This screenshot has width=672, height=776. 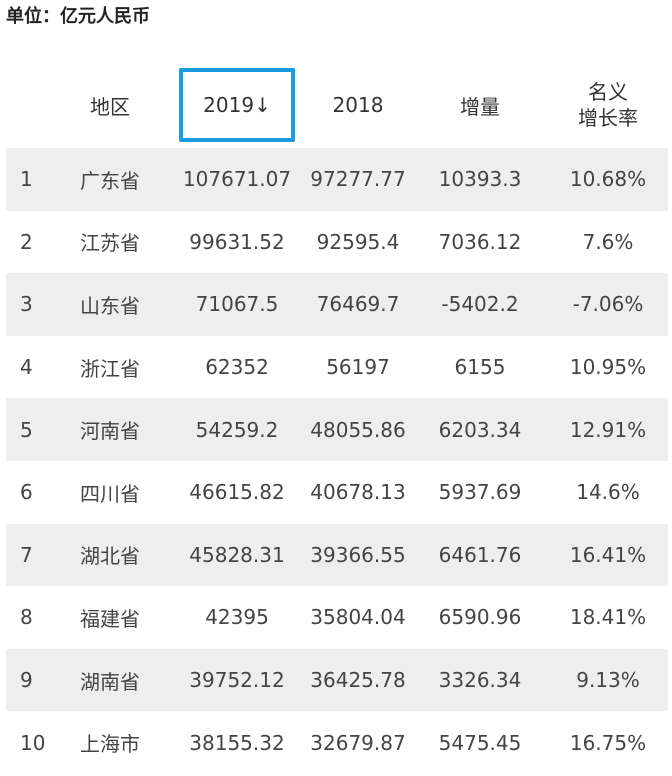 I want to click on table-row: 10 上海市 38155.32 32679.87 5475.45 16.75%, so click(x=337, y=742).